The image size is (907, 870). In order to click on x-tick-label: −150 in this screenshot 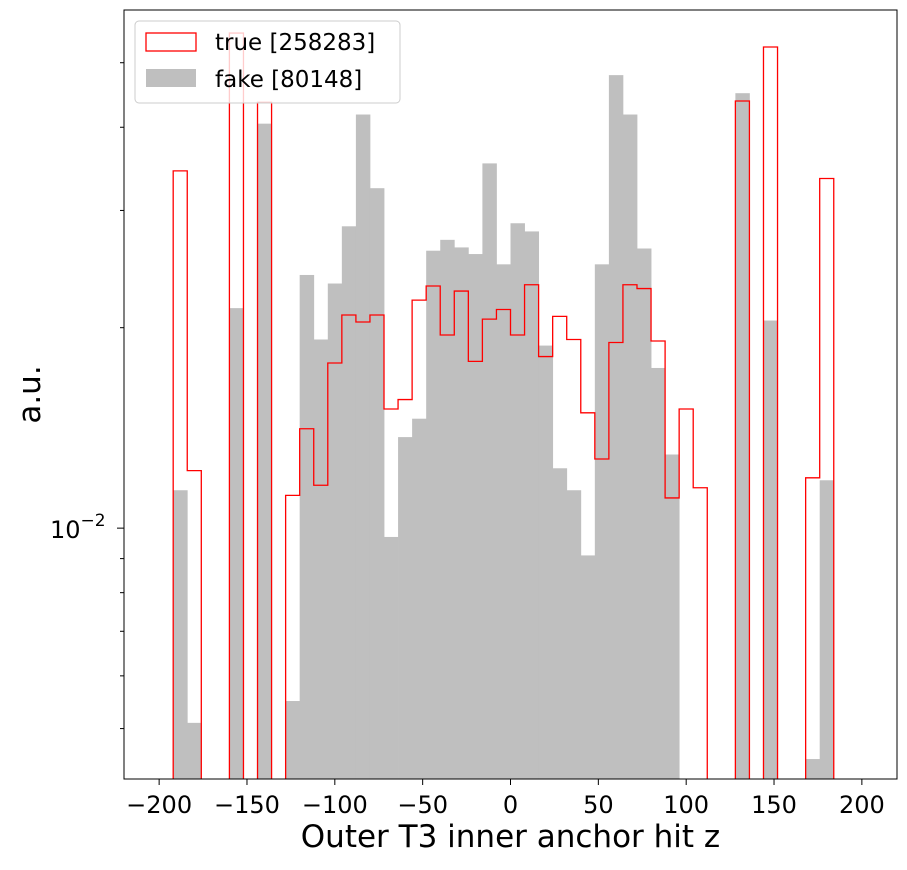, I will do `click(247, 805)`.